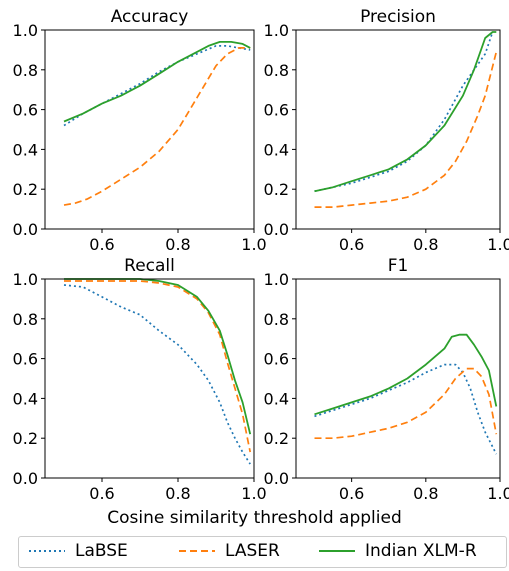 This screenshot has height=571, width=509. I want to click on series-line-precision-labse, so click(404, 112).